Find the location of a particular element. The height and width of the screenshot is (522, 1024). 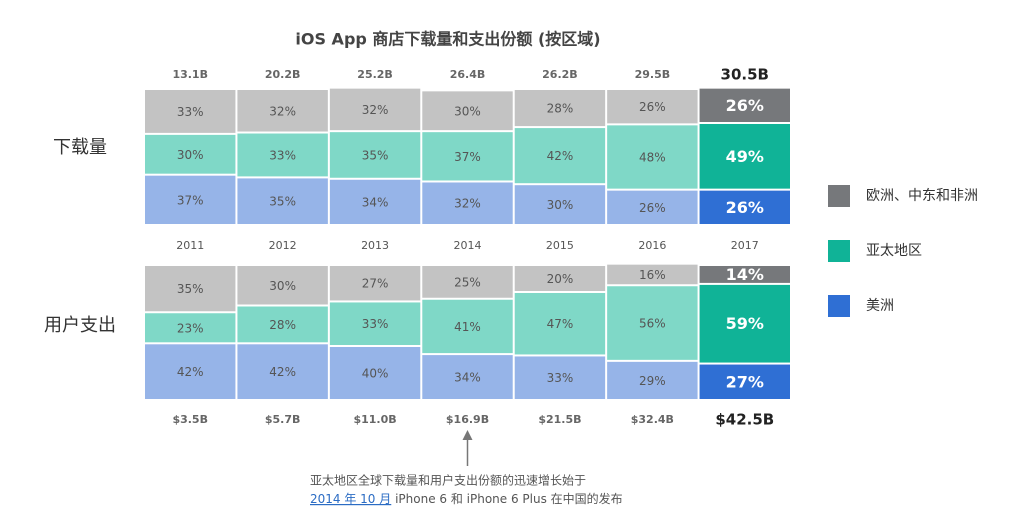

total-label: $32.4B is located at coordinates (652, 419).